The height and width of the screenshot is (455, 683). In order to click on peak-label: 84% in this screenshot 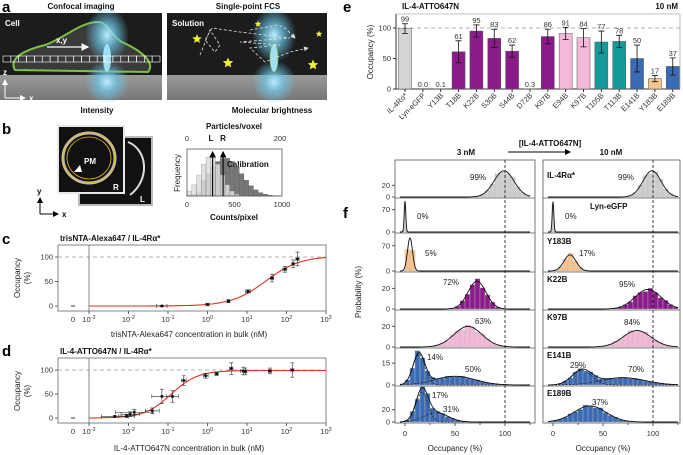, I will do `click(632, 322)`.